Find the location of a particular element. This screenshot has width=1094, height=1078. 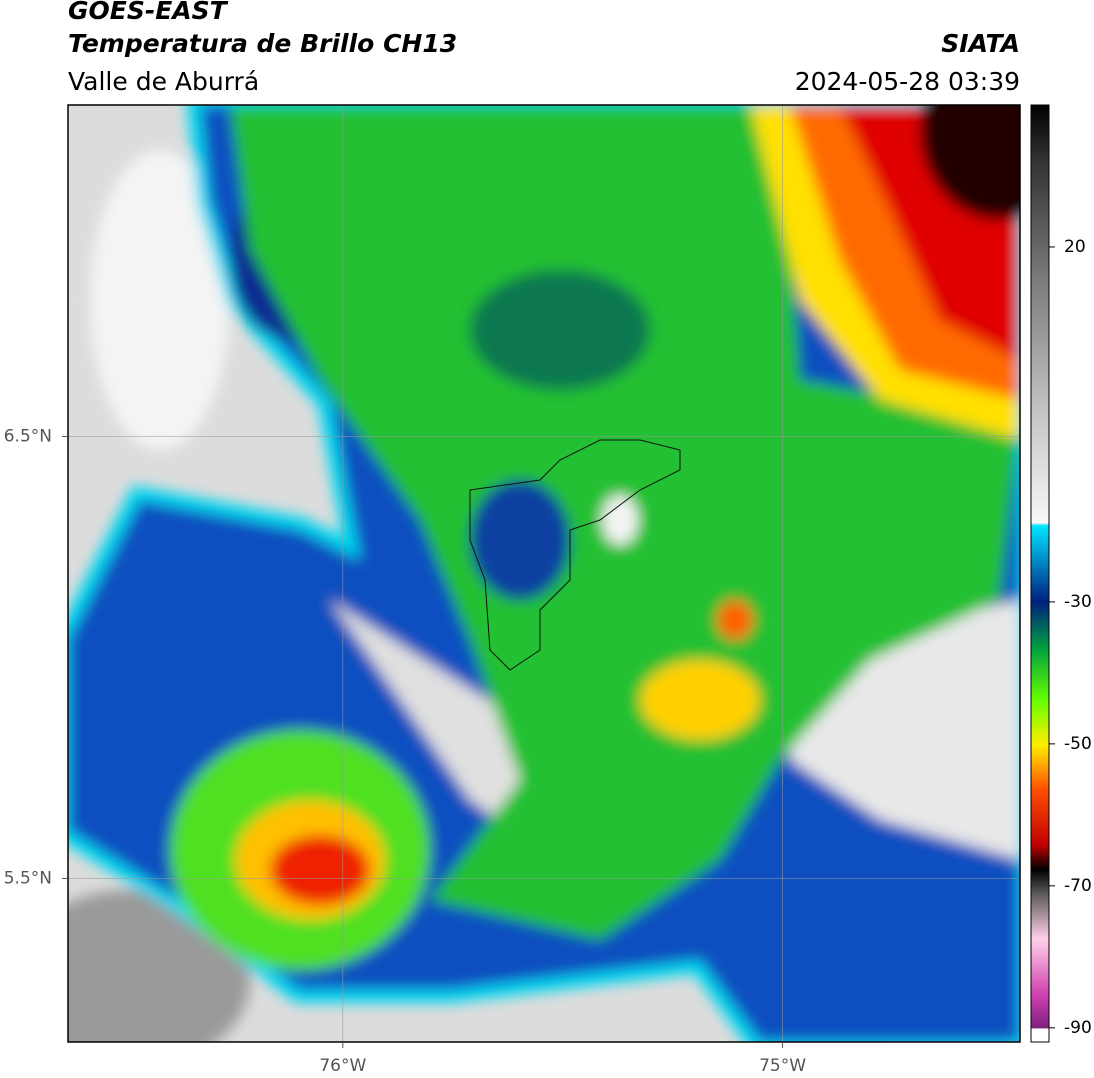

subtitle: Temperatura de Brillo CH13 is located at coordinates (262, 43).